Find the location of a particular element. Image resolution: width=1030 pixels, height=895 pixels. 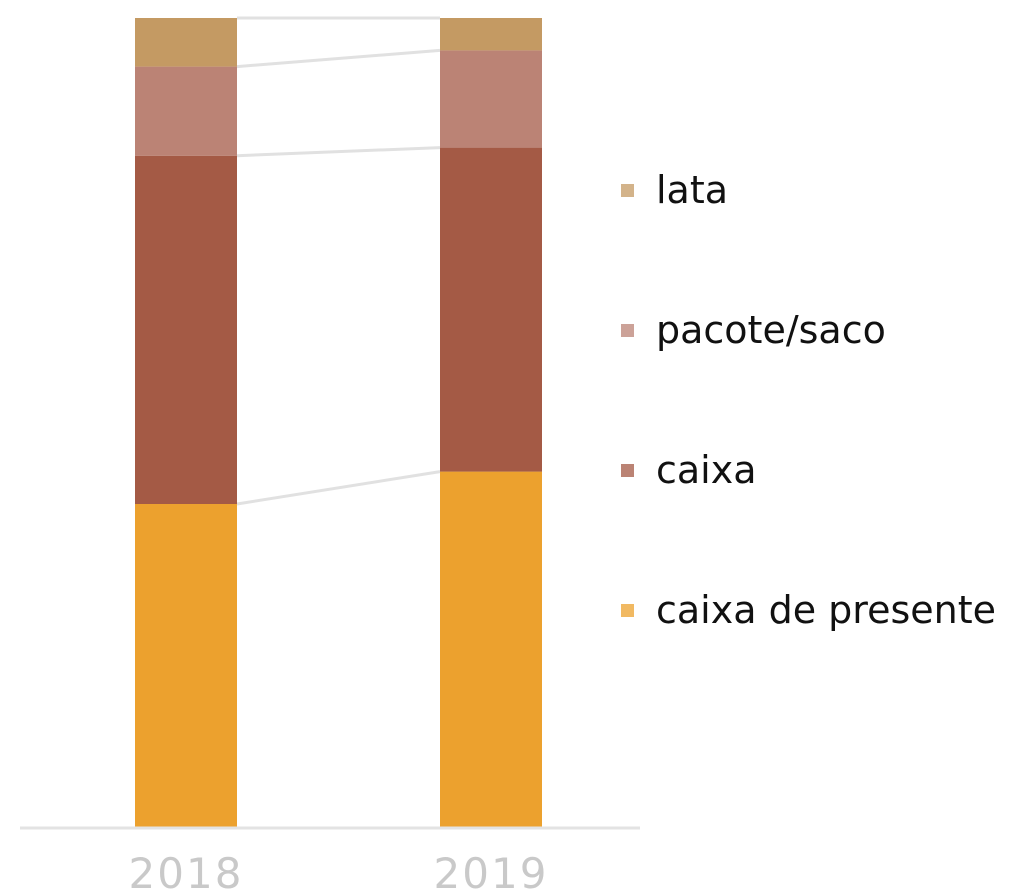

bar-segment-caixa-de-presente-2019 is located at coordinates (491, 649).